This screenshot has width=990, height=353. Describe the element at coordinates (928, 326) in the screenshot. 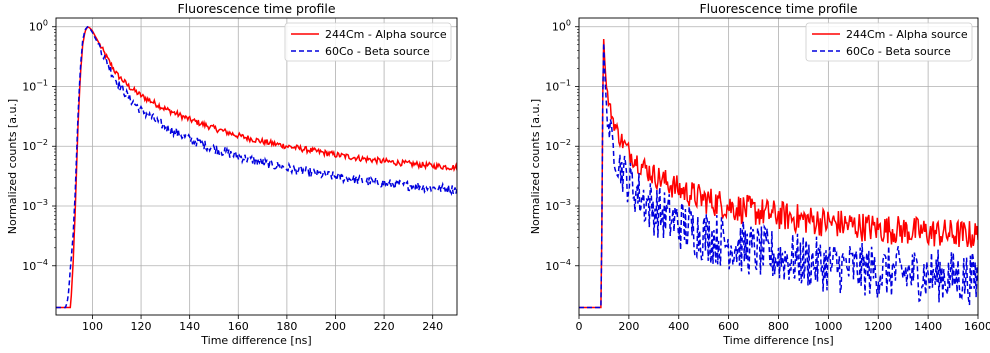

I see `x-tick-label: 1400` at that location.